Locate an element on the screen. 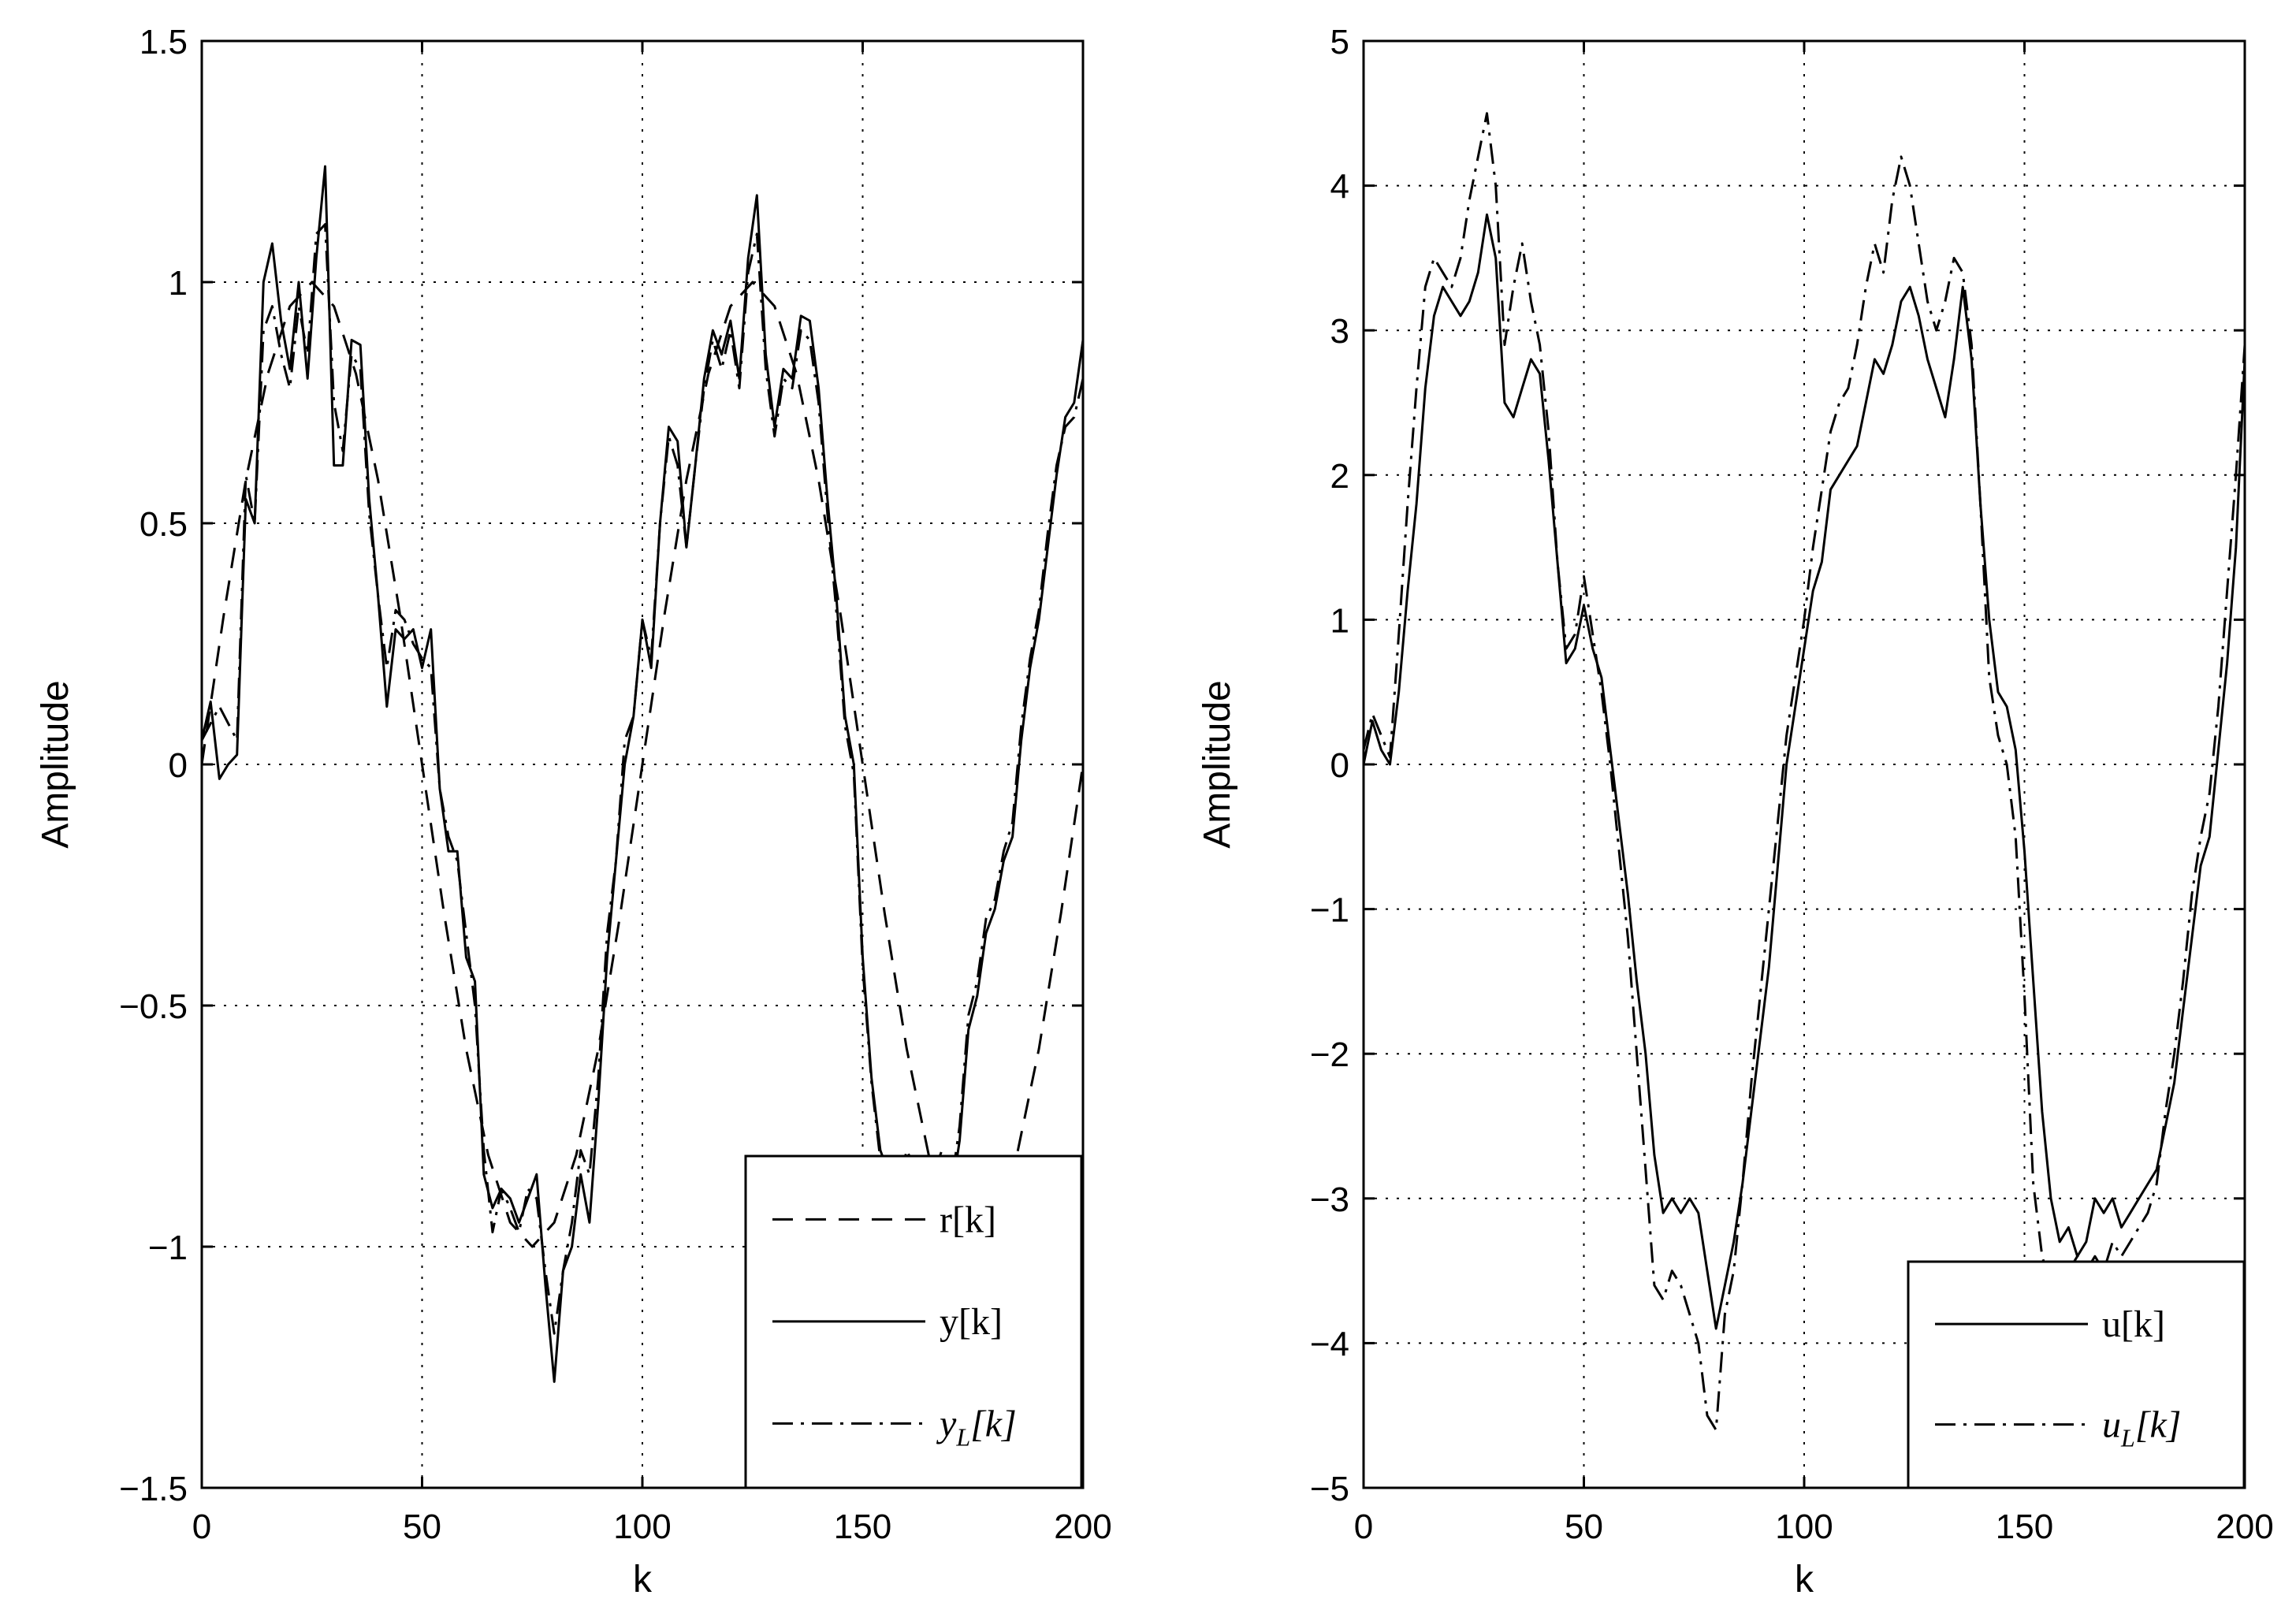 This screenshot has height=1621, width=2296. y-tick-label: −4 is located at coordinates (1329, 1344).